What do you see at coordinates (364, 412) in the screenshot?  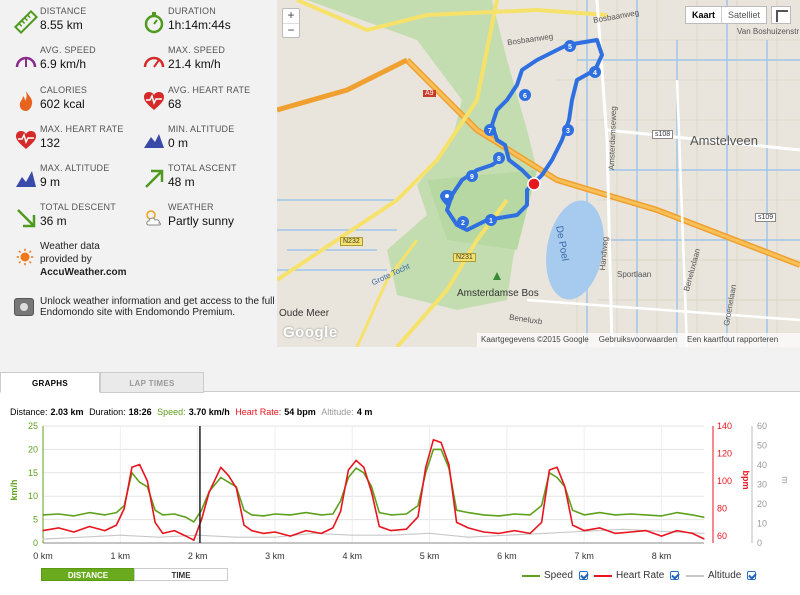 I see `readout-alt-value: 4 m` at bounding box center [364, 412].